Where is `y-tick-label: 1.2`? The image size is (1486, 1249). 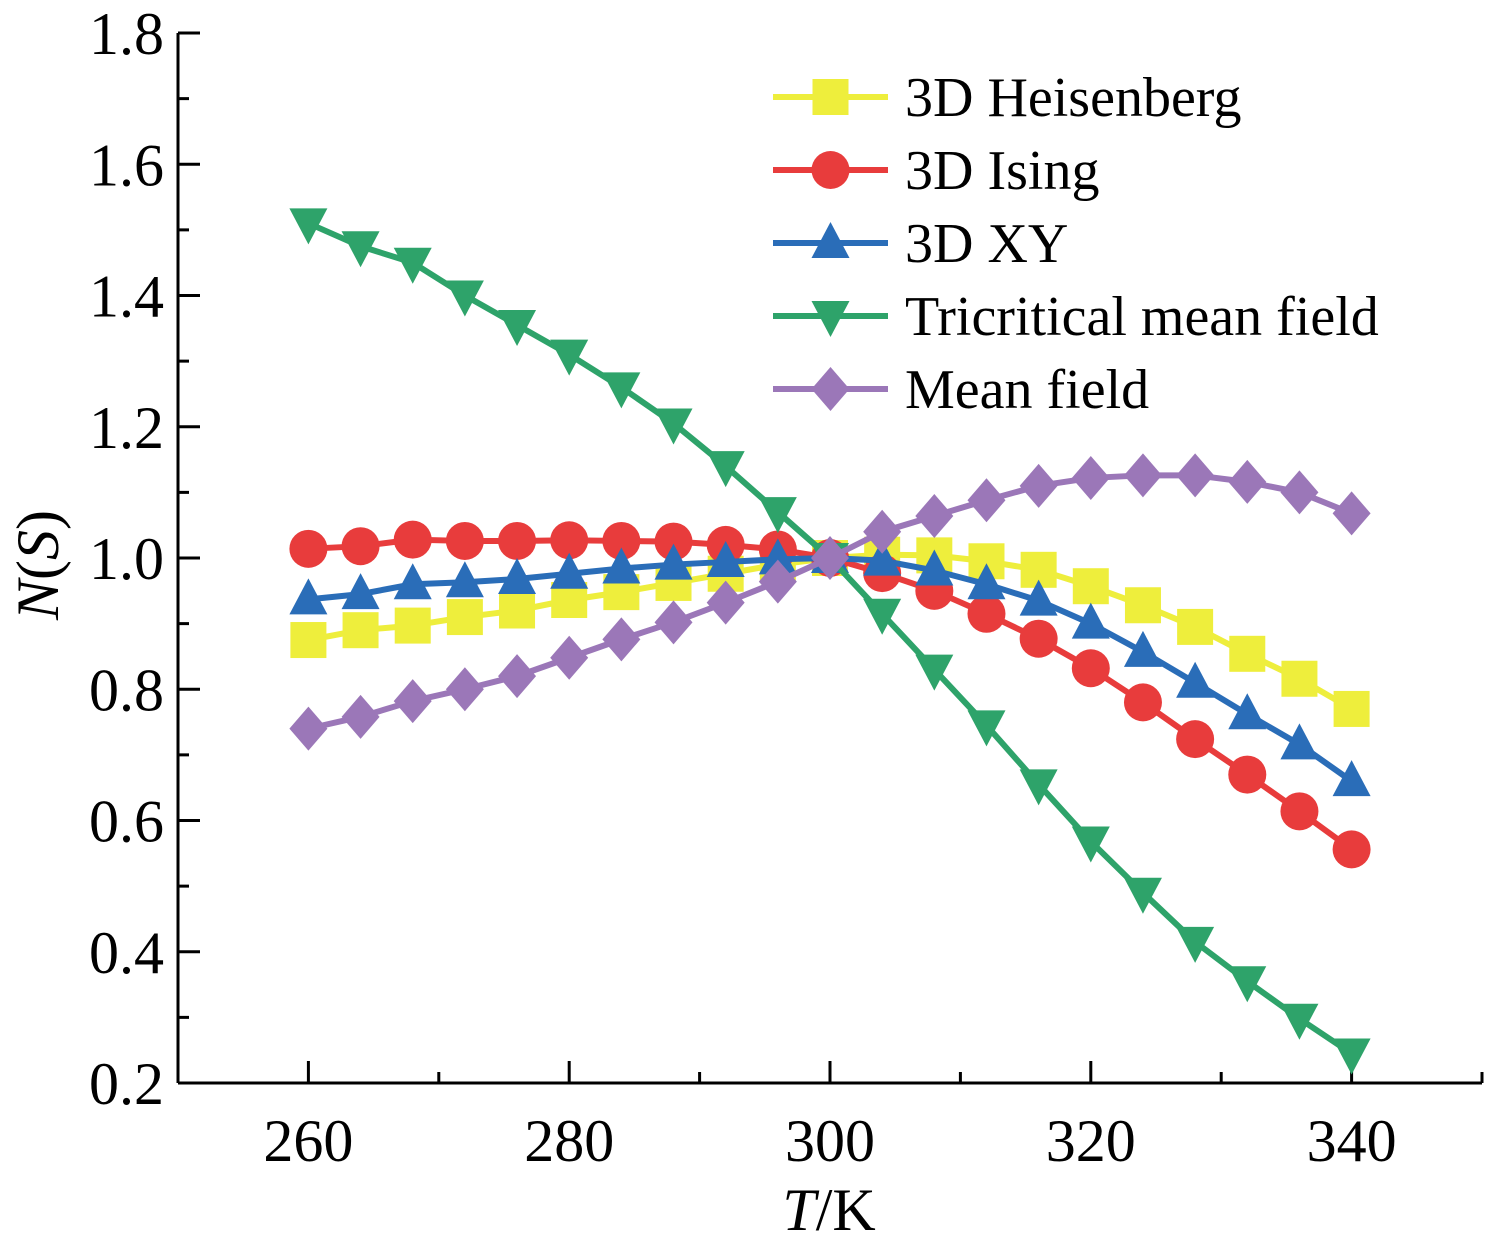 y-tick-label: 1.2 is located at coordinates (126, 428).